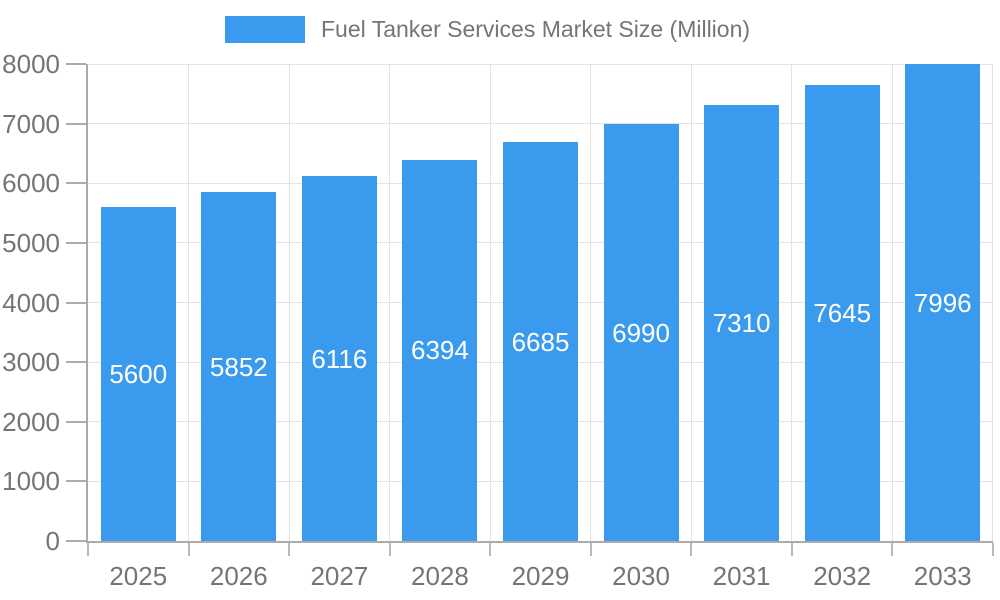 Image resolution: width=1000 pixels, height=600 pixels. I want to click on bar-value-label: 6394, so click(440, 350).